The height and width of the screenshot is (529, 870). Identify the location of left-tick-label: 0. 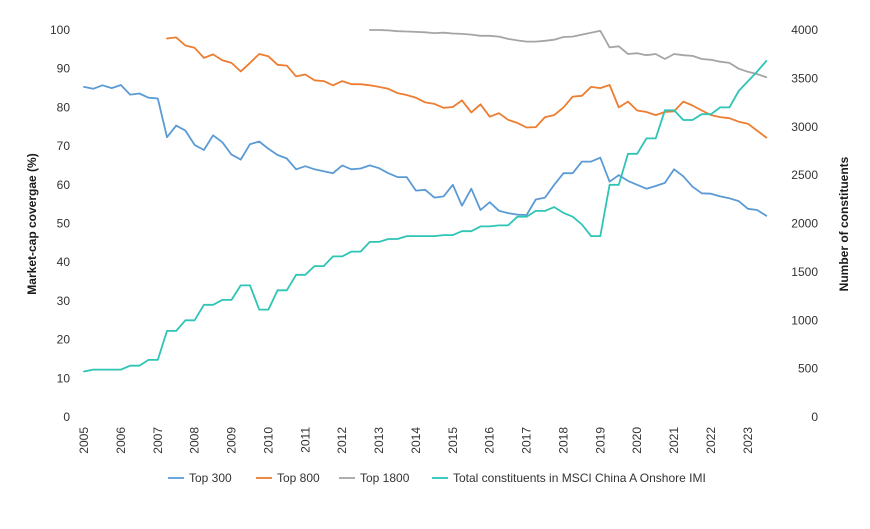
(66, 417).